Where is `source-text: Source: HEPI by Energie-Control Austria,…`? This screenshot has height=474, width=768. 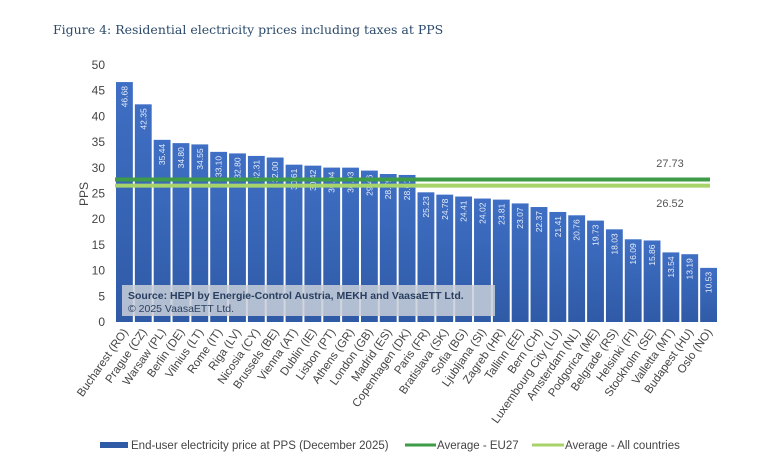 source-text: Source: HEPI by Energie-Control Austria,… is located at coordinates (296, 296).